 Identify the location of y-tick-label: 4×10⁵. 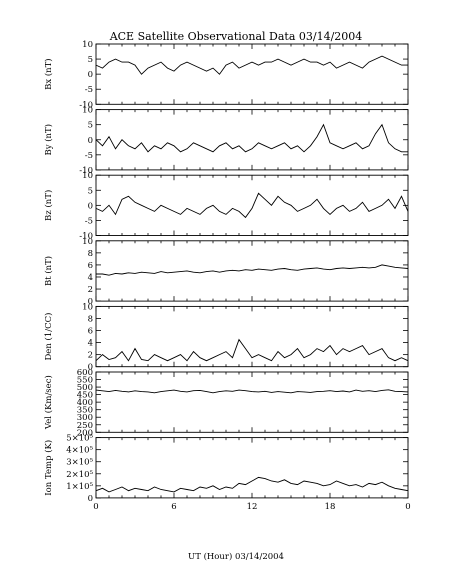
(79, 451).